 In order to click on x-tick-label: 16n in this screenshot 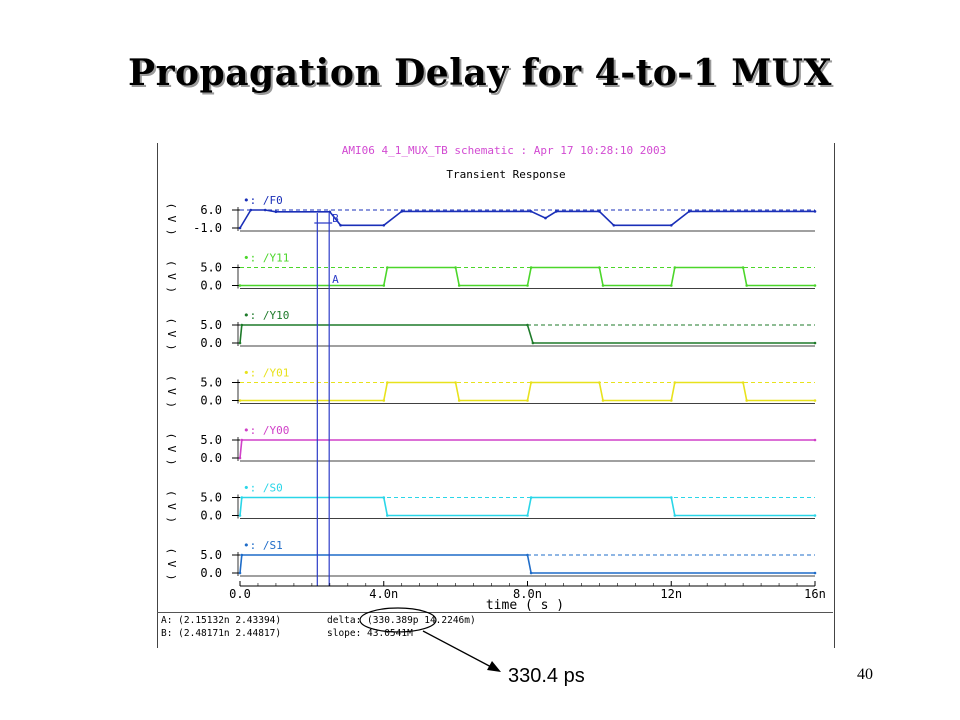, I will do `click(815, 594)`.